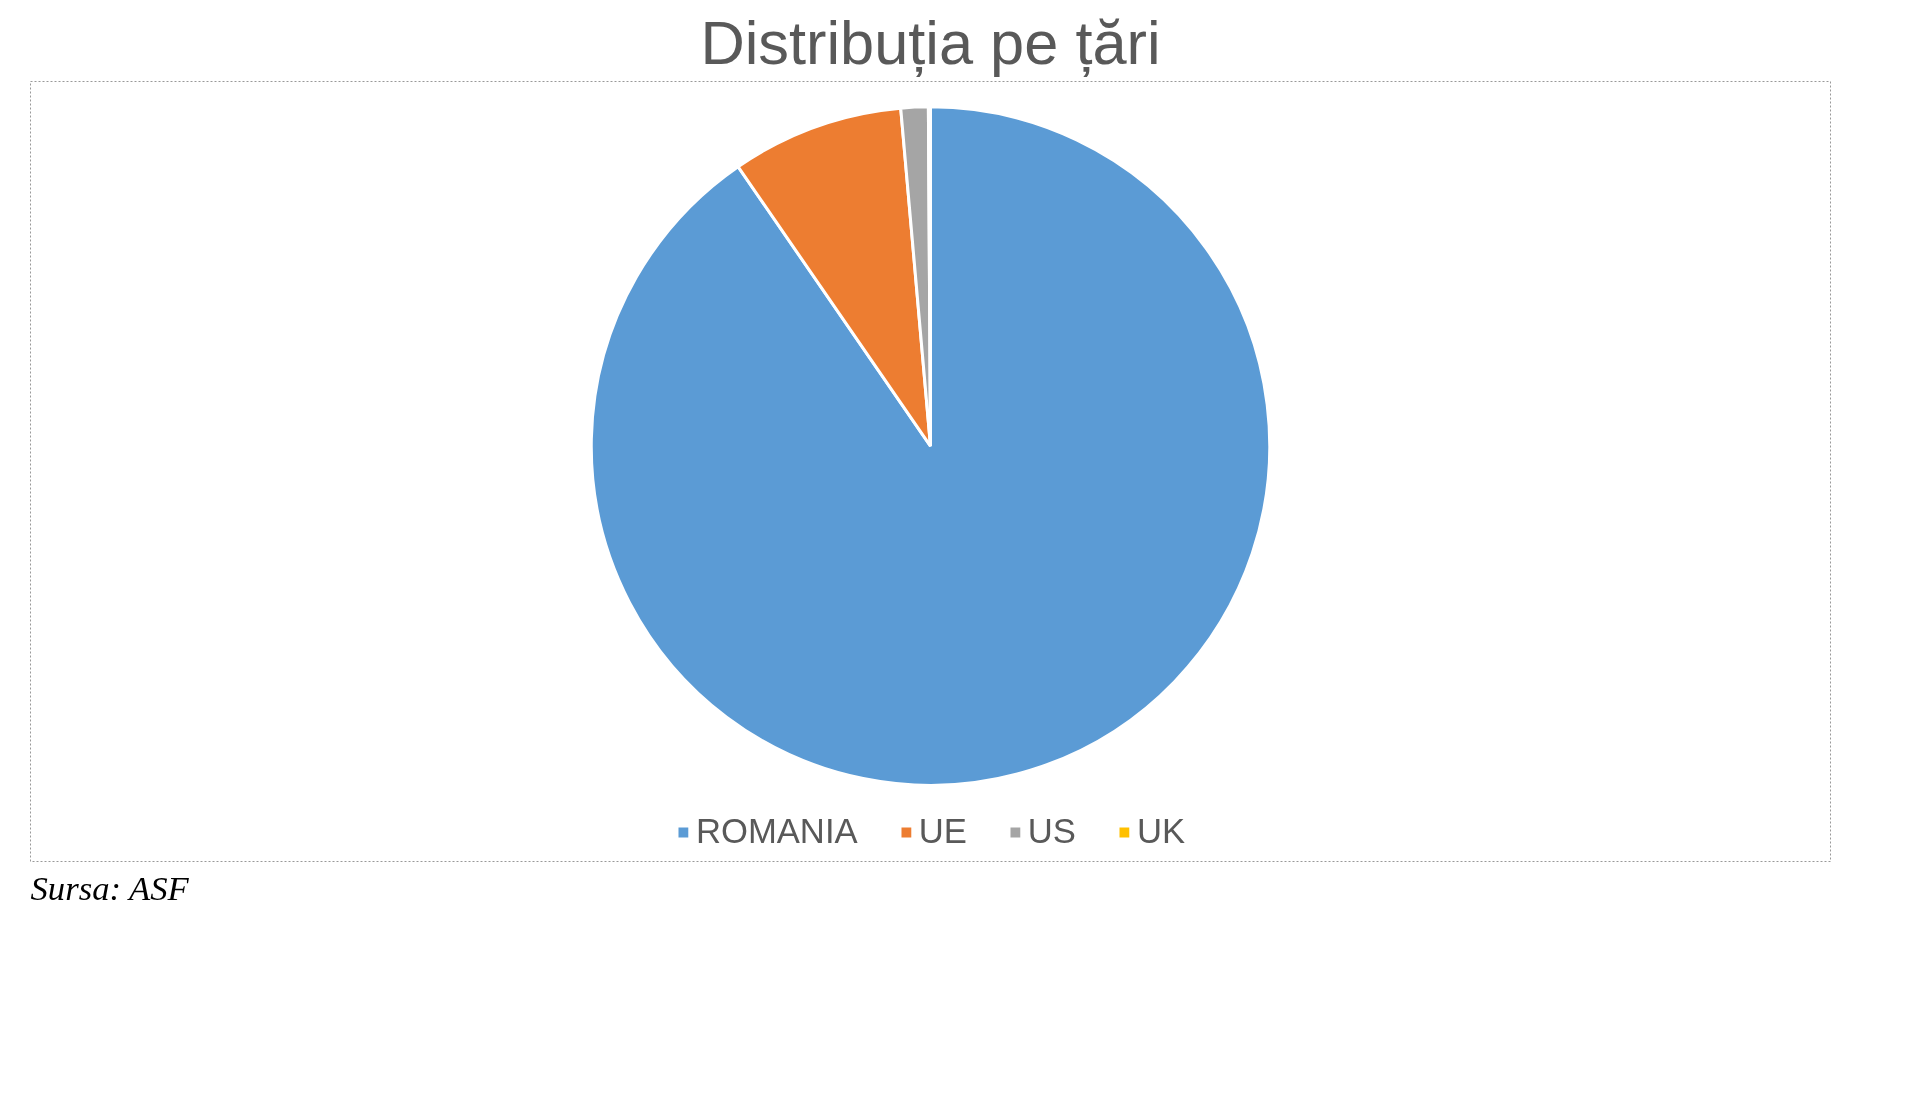 This screenshot has height=1111, width=1920. What do you see at coordinates (1051, 831) in the screenshot?
I see `legend-label: US` at bounding box center [1051, 831].